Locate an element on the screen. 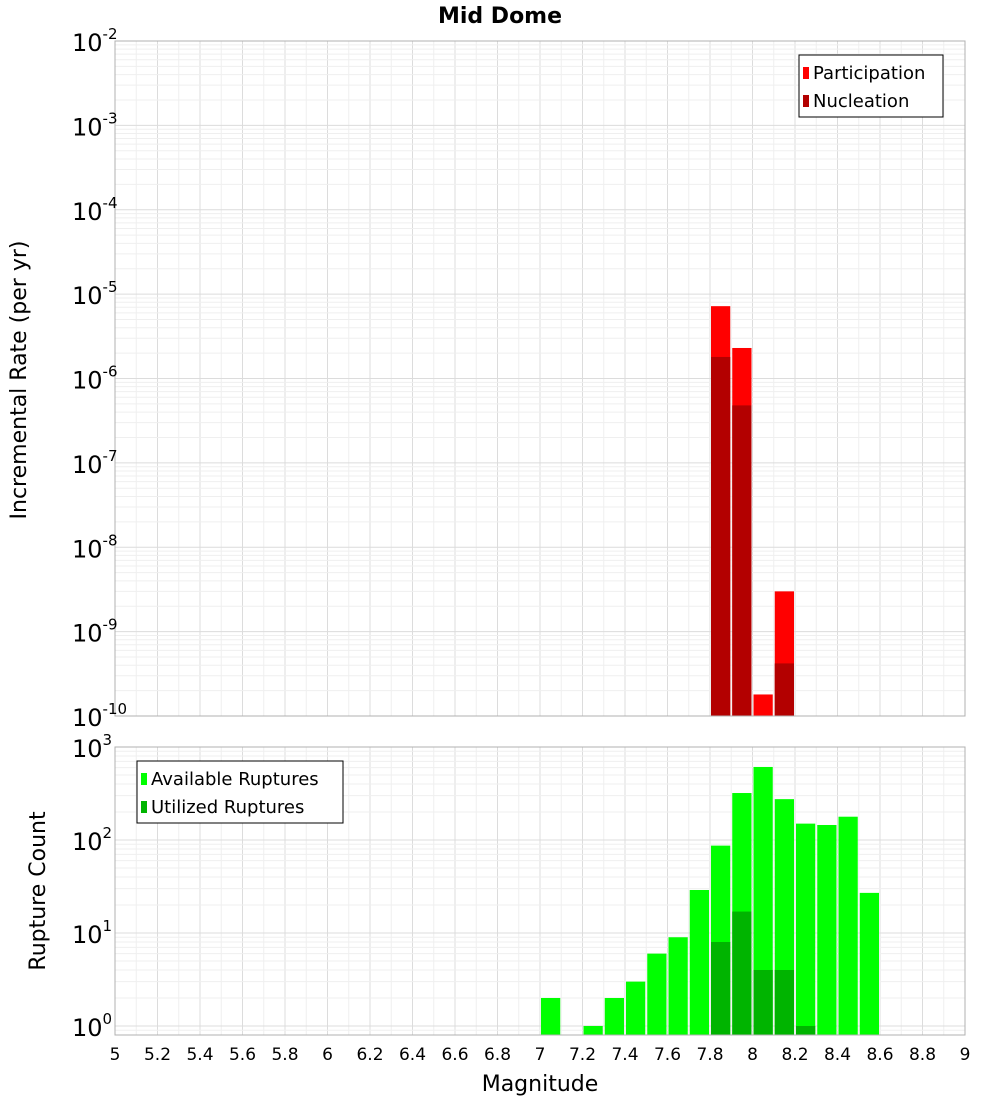 The height and width of the screenshot is (1100, 1000). legend-swatch-participation is located at coordinates (806, 73).